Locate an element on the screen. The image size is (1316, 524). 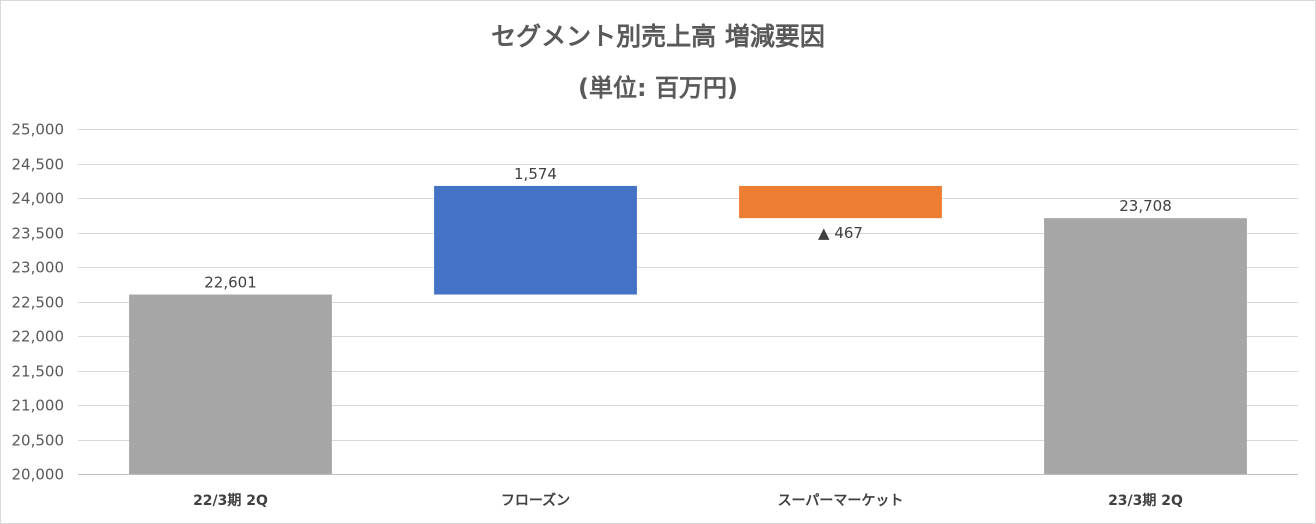
y-tick-label: 21,000 is located at coordinates (38, 406).